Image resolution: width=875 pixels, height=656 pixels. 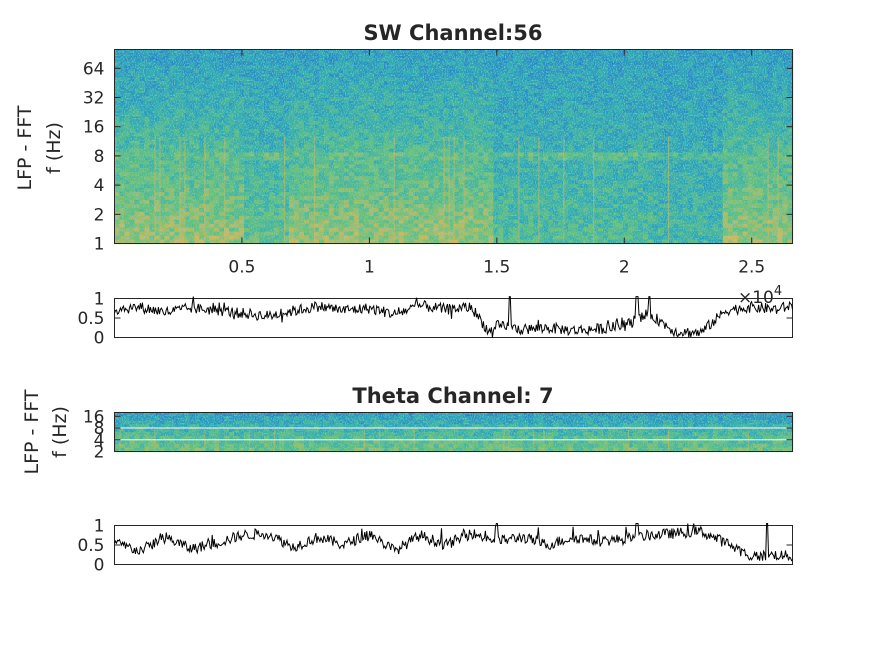 What do you see at coordinates (751, 268) in the screenshot?
I see `xtick-label: 2.5` at bounding box center [751, 268].